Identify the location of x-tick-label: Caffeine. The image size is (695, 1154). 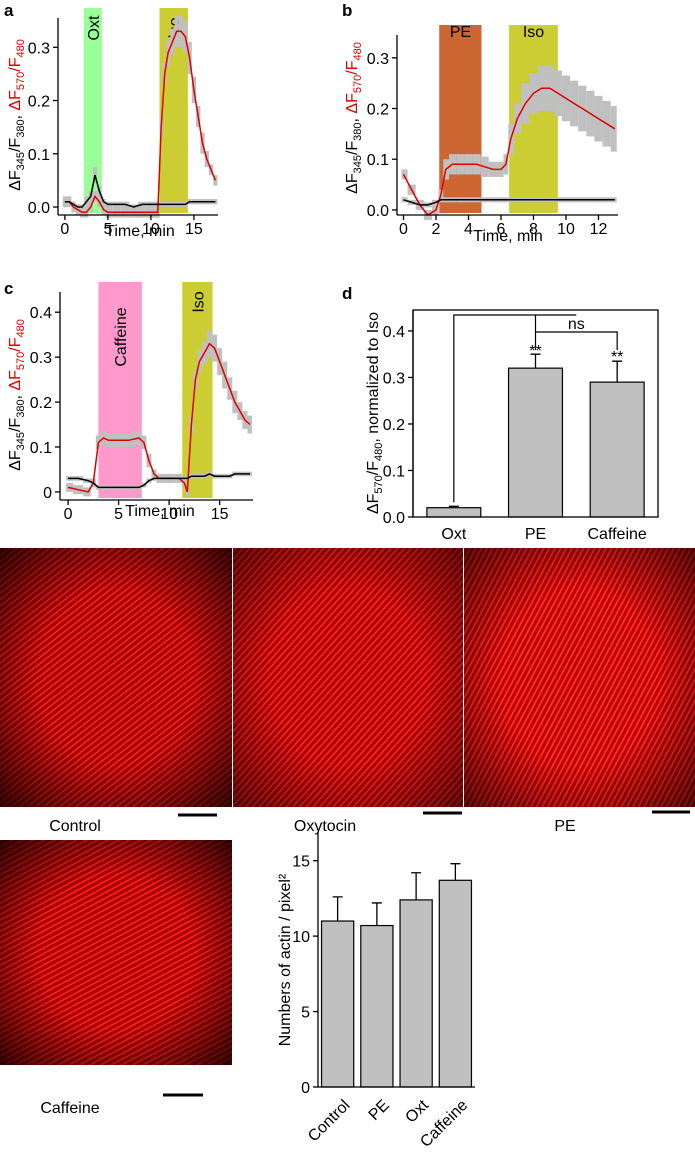
(617, 534).